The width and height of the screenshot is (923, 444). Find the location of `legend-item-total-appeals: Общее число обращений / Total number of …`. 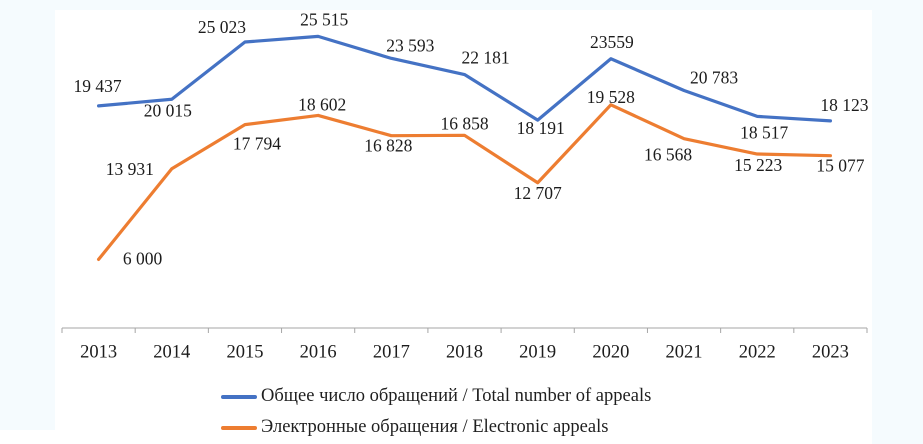

legend-item-total-appeals: Общее число обращений / Total number of … is located at coordinates (436, 396).